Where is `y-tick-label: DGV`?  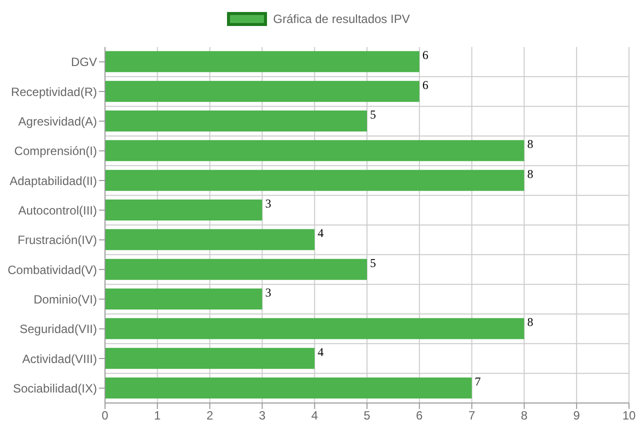
y-tick-label: DGV is located at coordinates (83, 62).